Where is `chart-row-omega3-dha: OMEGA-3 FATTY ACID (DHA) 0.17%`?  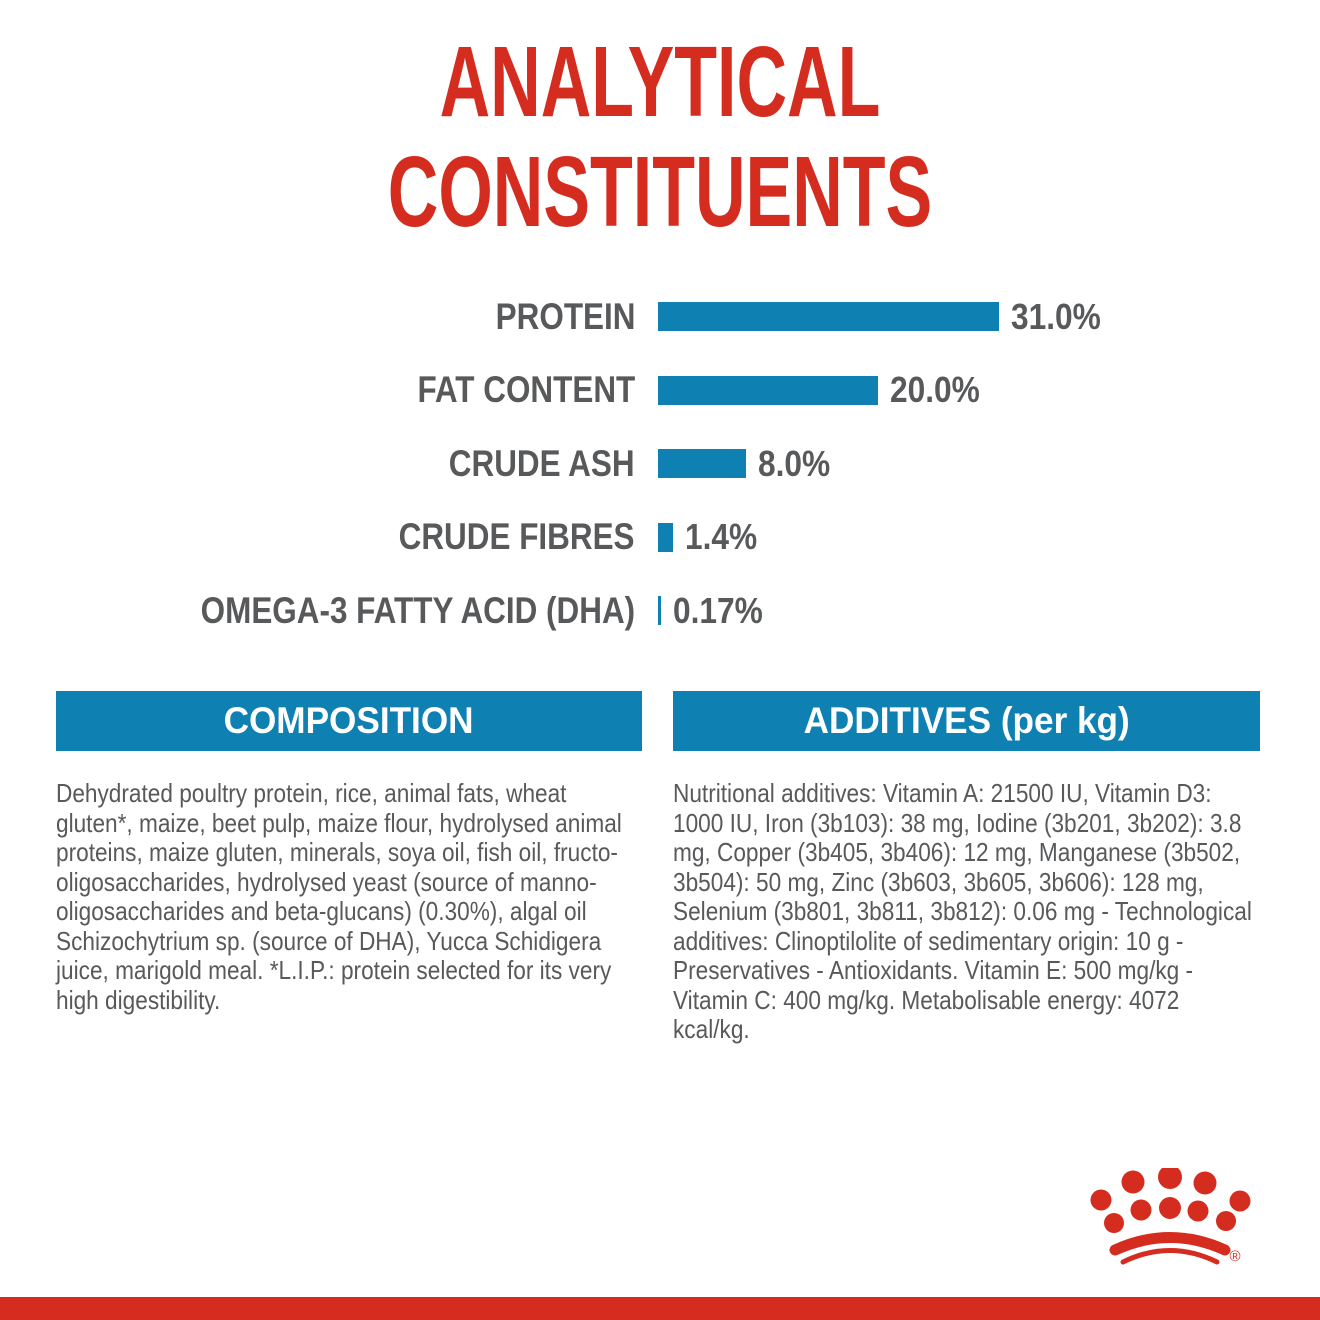 chart-row-omega3-dha: OMEGA-3 FATTY ACID (DHA) 0.17% is located at coordinates (660, 611).